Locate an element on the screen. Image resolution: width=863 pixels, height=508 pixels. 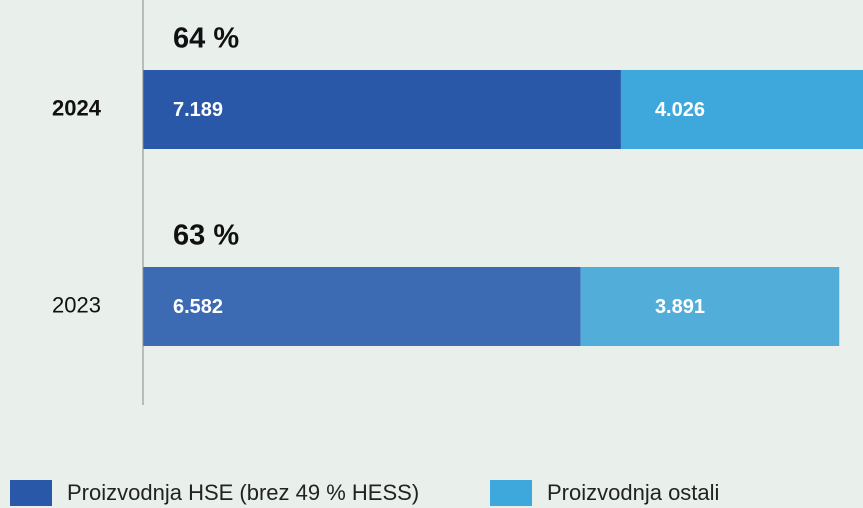
share-annotation: 64 % is located at coordinates (206, 39).